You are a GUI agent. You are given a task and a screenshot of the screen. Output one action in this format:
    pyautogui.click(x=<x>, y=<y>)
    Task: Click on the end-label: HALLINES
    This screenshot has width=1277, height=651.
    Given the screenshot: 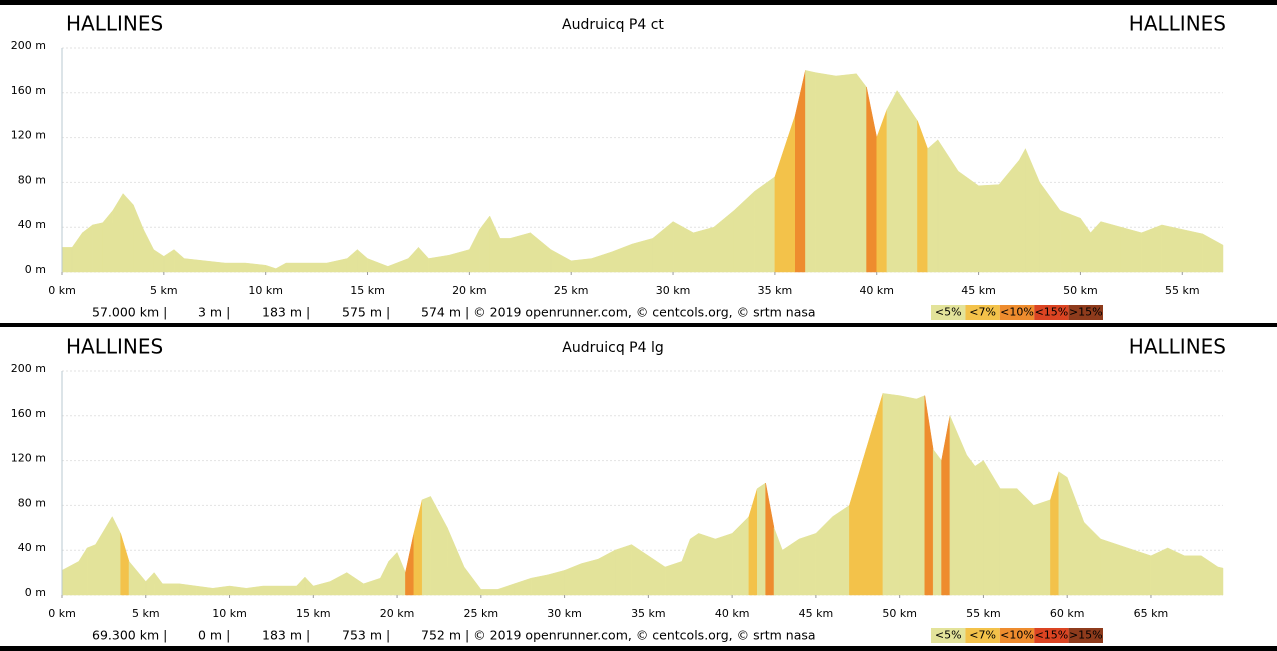 What is the action you would take?
    pyautogui.click(x=1177, y=24)
    